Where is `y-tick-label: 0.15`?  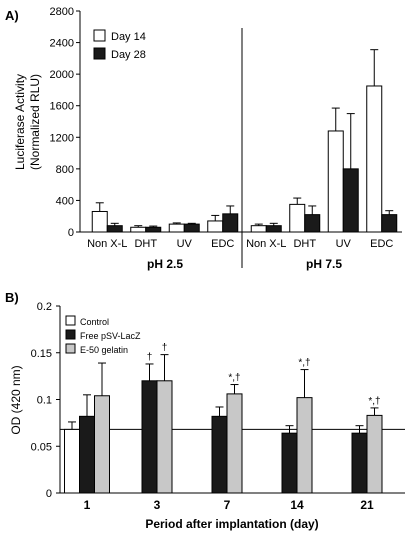
y-tick-label: 0.15 is located at coordinates (41, 354).